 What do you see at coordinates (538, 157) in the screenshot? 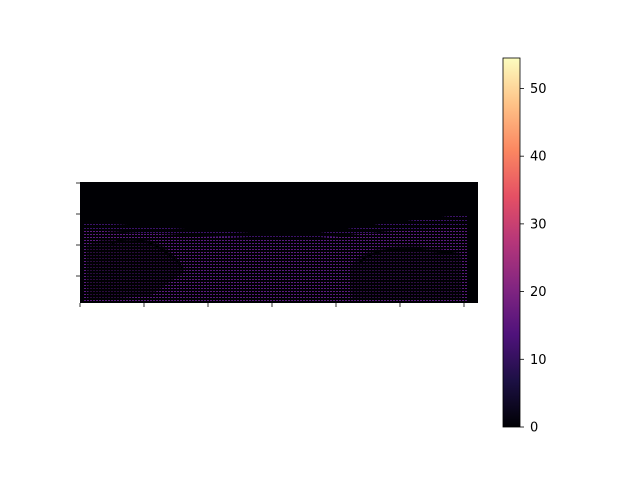
I see `colorbar-tick-label: 40` at bounding box center [538, 157].